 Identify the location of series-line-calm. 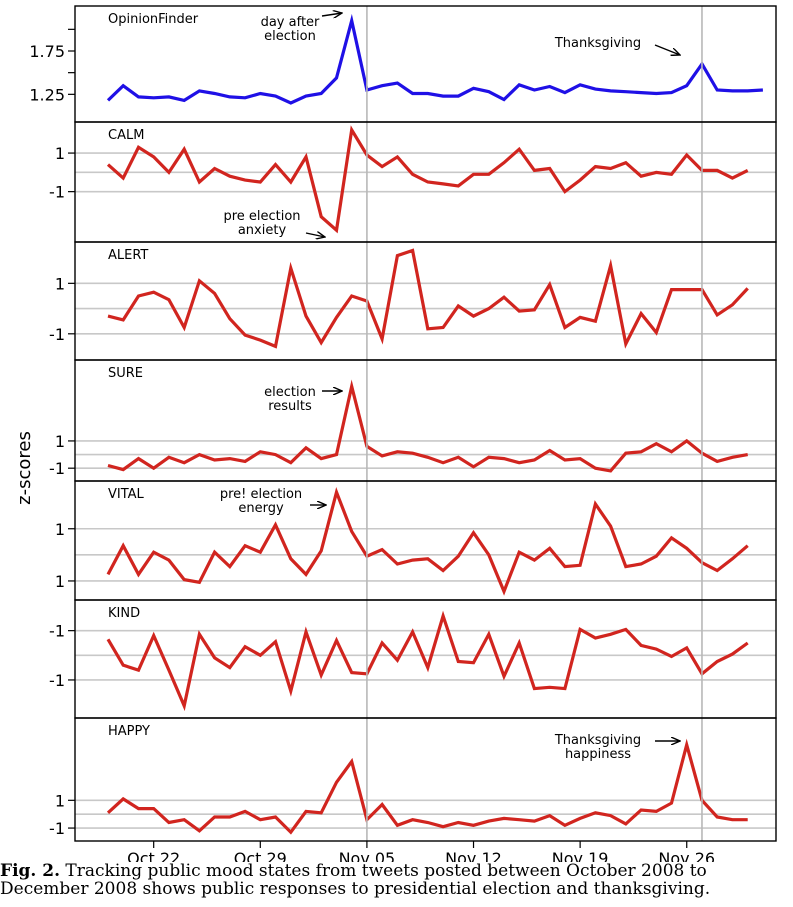
(427, 179).